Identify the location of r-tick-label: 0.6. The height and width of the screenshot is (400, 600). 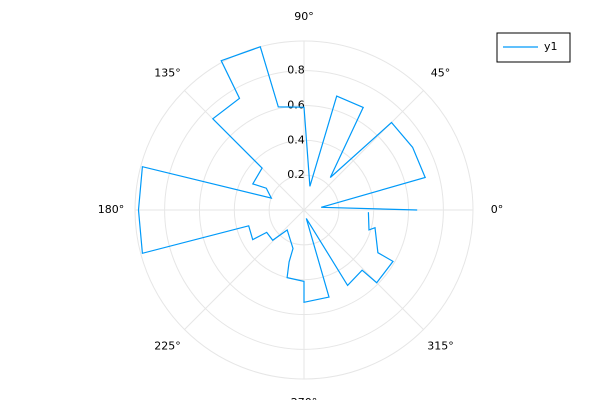
(296, 104).